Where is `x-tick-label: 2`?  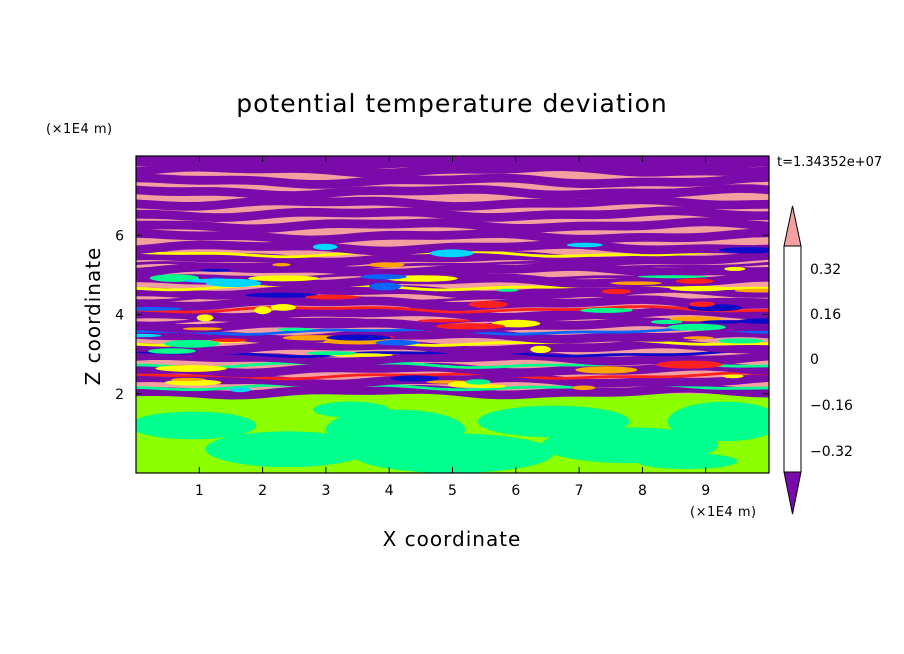 x-tick-label: 2 is located at coordinates (262, 491).